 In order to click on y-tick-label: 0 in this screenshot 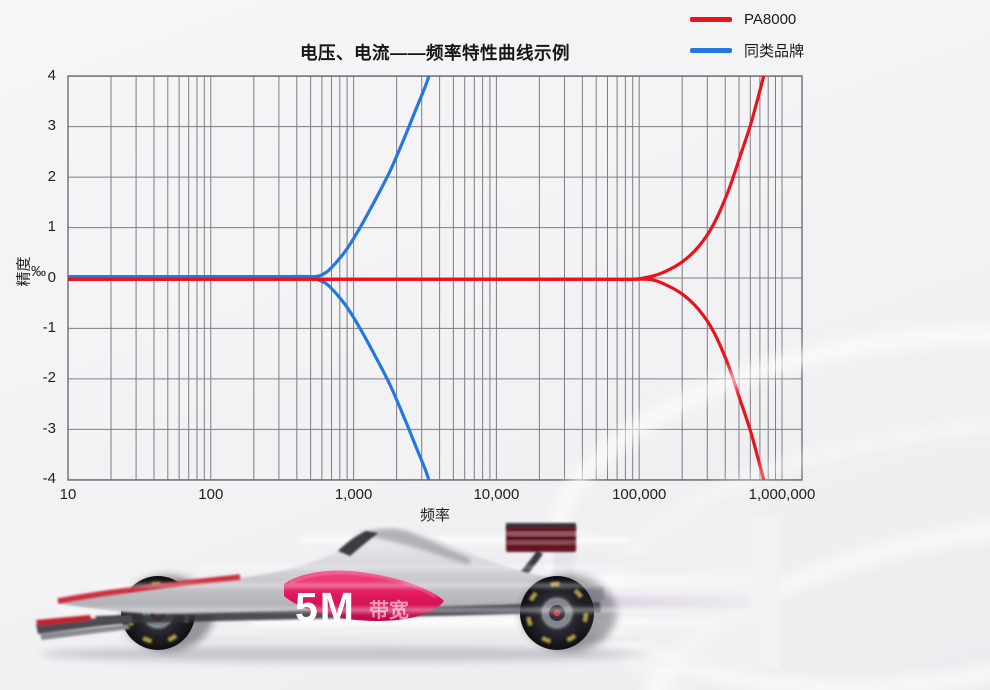, I will do `click(51, 277)`.